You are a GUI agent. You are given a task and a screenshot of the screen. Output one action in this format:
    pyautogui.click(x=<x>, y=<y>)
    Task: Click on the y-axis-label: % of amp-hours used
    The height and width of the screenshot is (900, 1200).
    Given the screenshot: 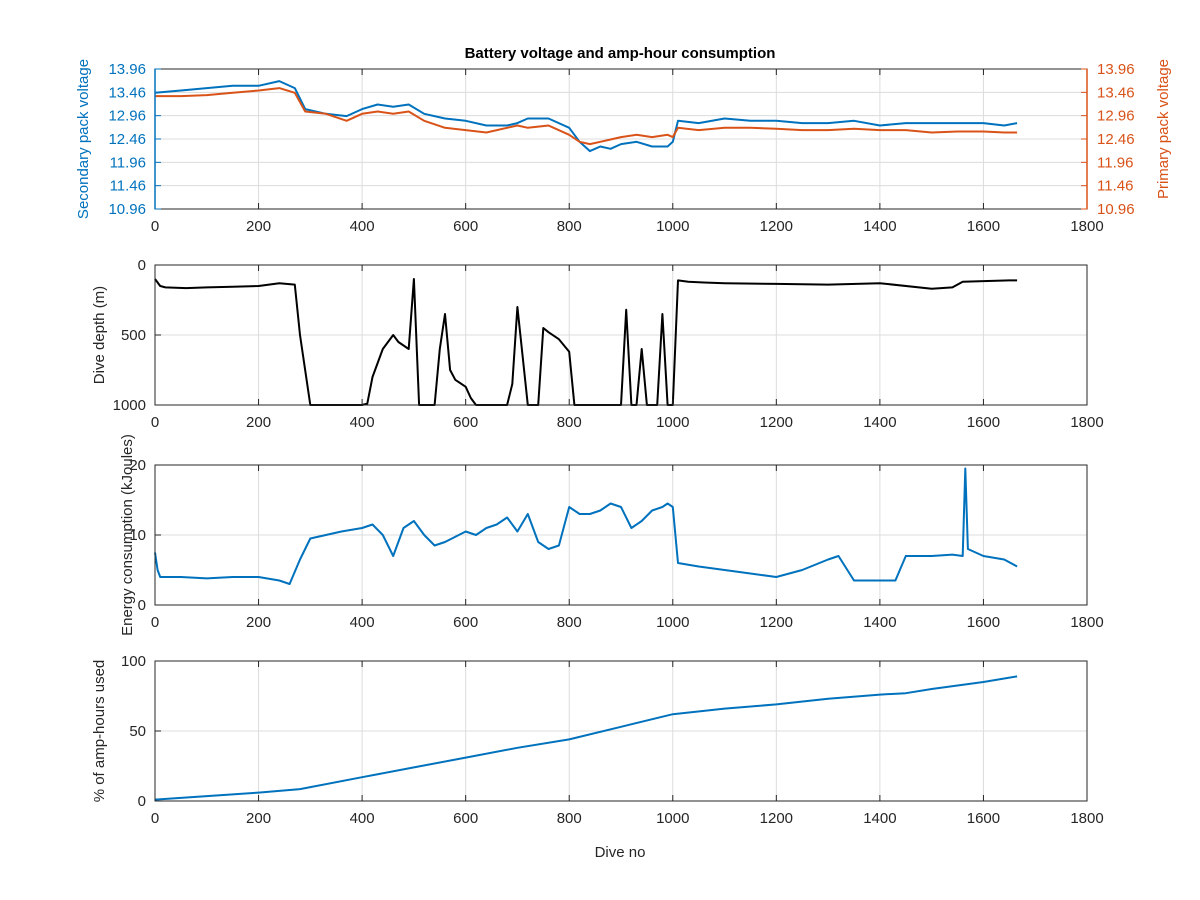 What is the action you would take?
    pyautogui.click(x=99, y=731)
    